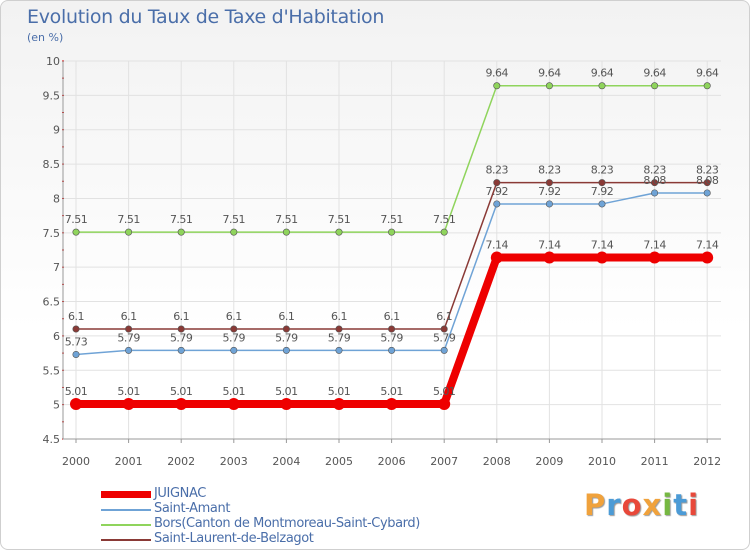  What do you see at coordinates (444, 461) in the screenshot?
I see `x-tick-label: 2007` at bounding box center [444, 461].